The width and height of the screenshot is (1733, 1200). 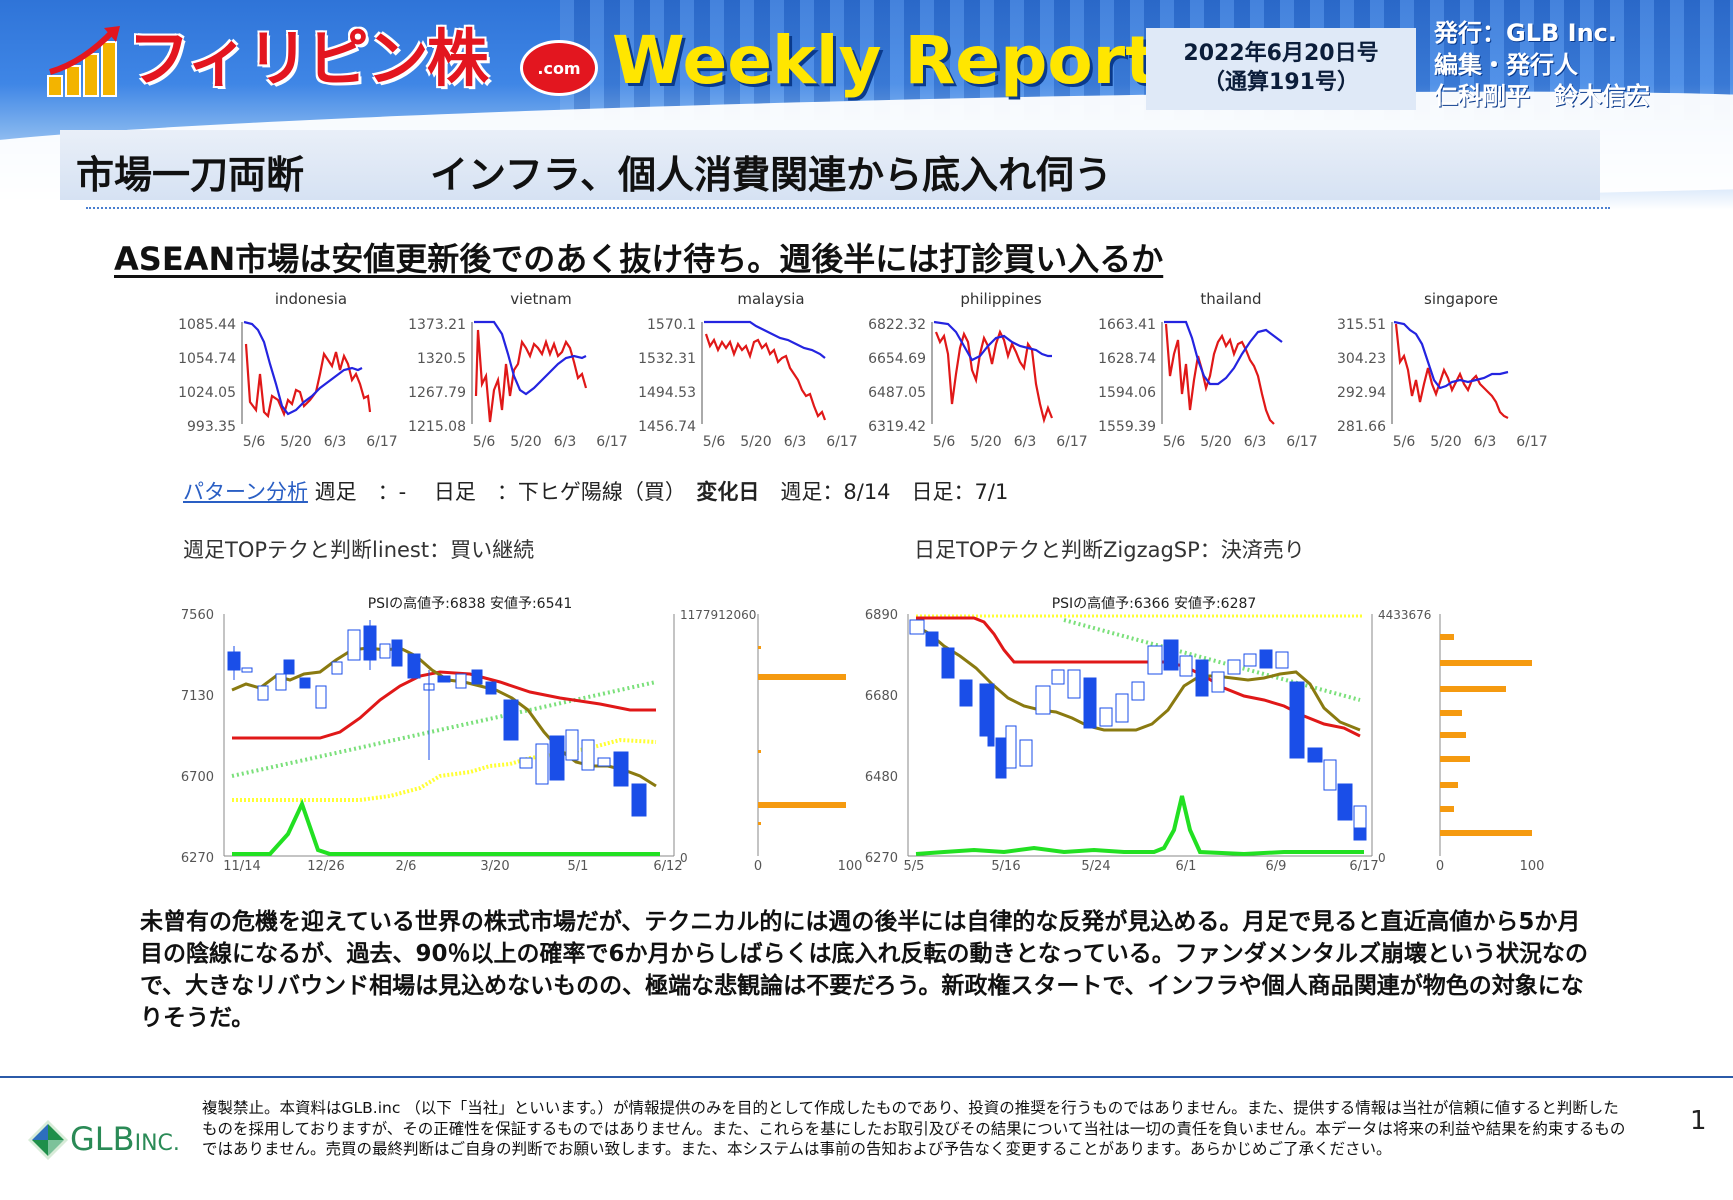 What do you see at coordinates (684, 858) in the screenshot?
I see `volume-zero-label: 0` at bounding box center [684, 858].